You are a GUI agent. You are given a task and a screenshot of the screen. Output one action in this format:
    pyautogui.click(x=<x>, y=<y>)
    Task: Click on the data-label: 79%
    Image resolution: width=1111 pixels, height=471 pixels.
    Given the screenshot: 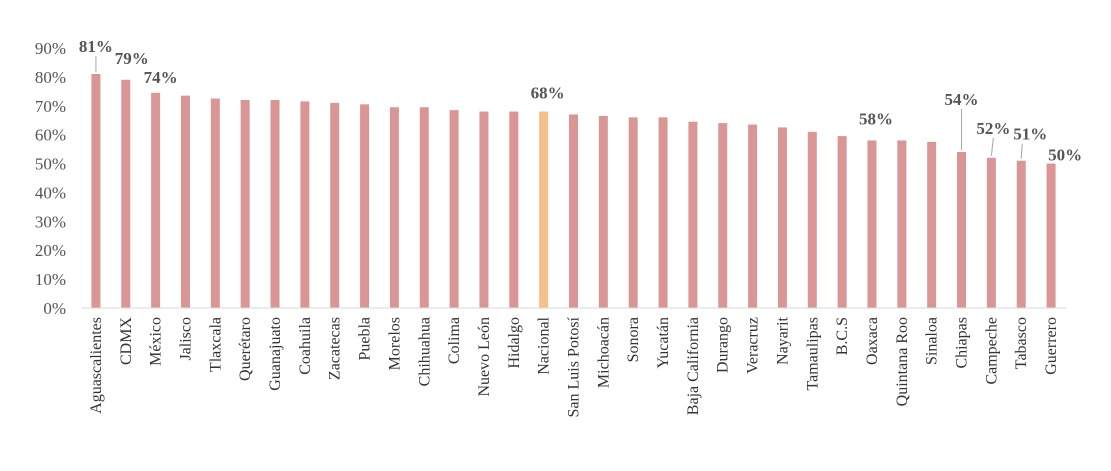 What is the action you would take?
    pyautogui.click(x=132, y=58)
    